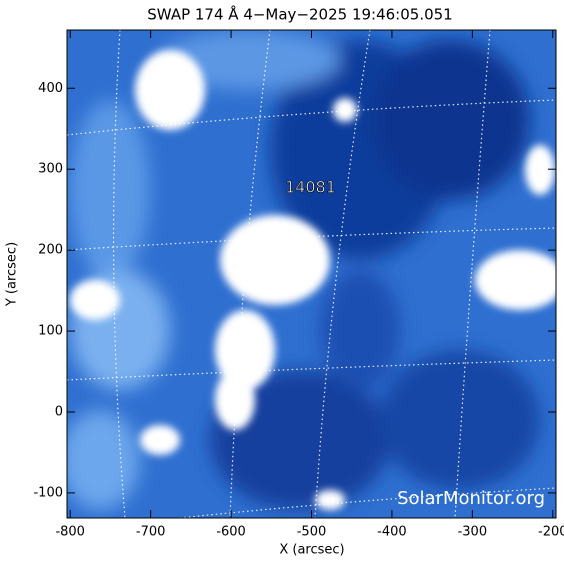 This screenshot has height=564, width=564. Describe the element at coordinates (231, 532) in the screenshot. I see `x-tick-label: -600` at that location.